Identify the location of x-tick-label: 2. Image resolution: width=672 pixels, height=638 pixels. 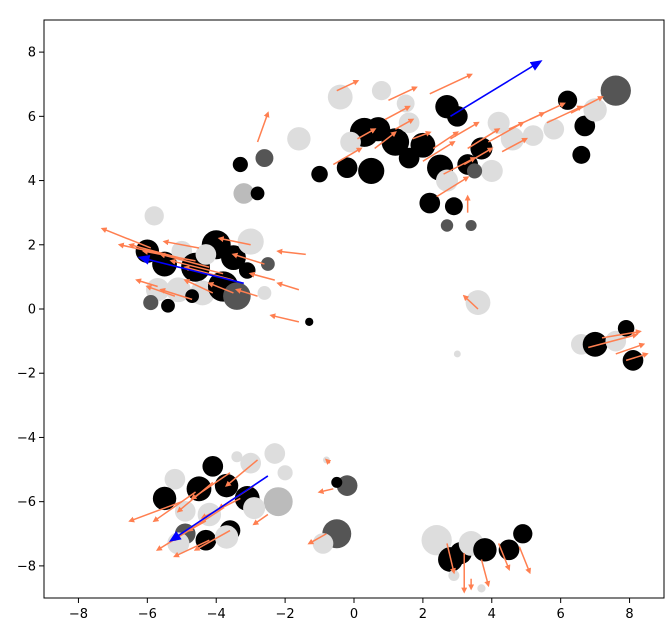
(423, 614).